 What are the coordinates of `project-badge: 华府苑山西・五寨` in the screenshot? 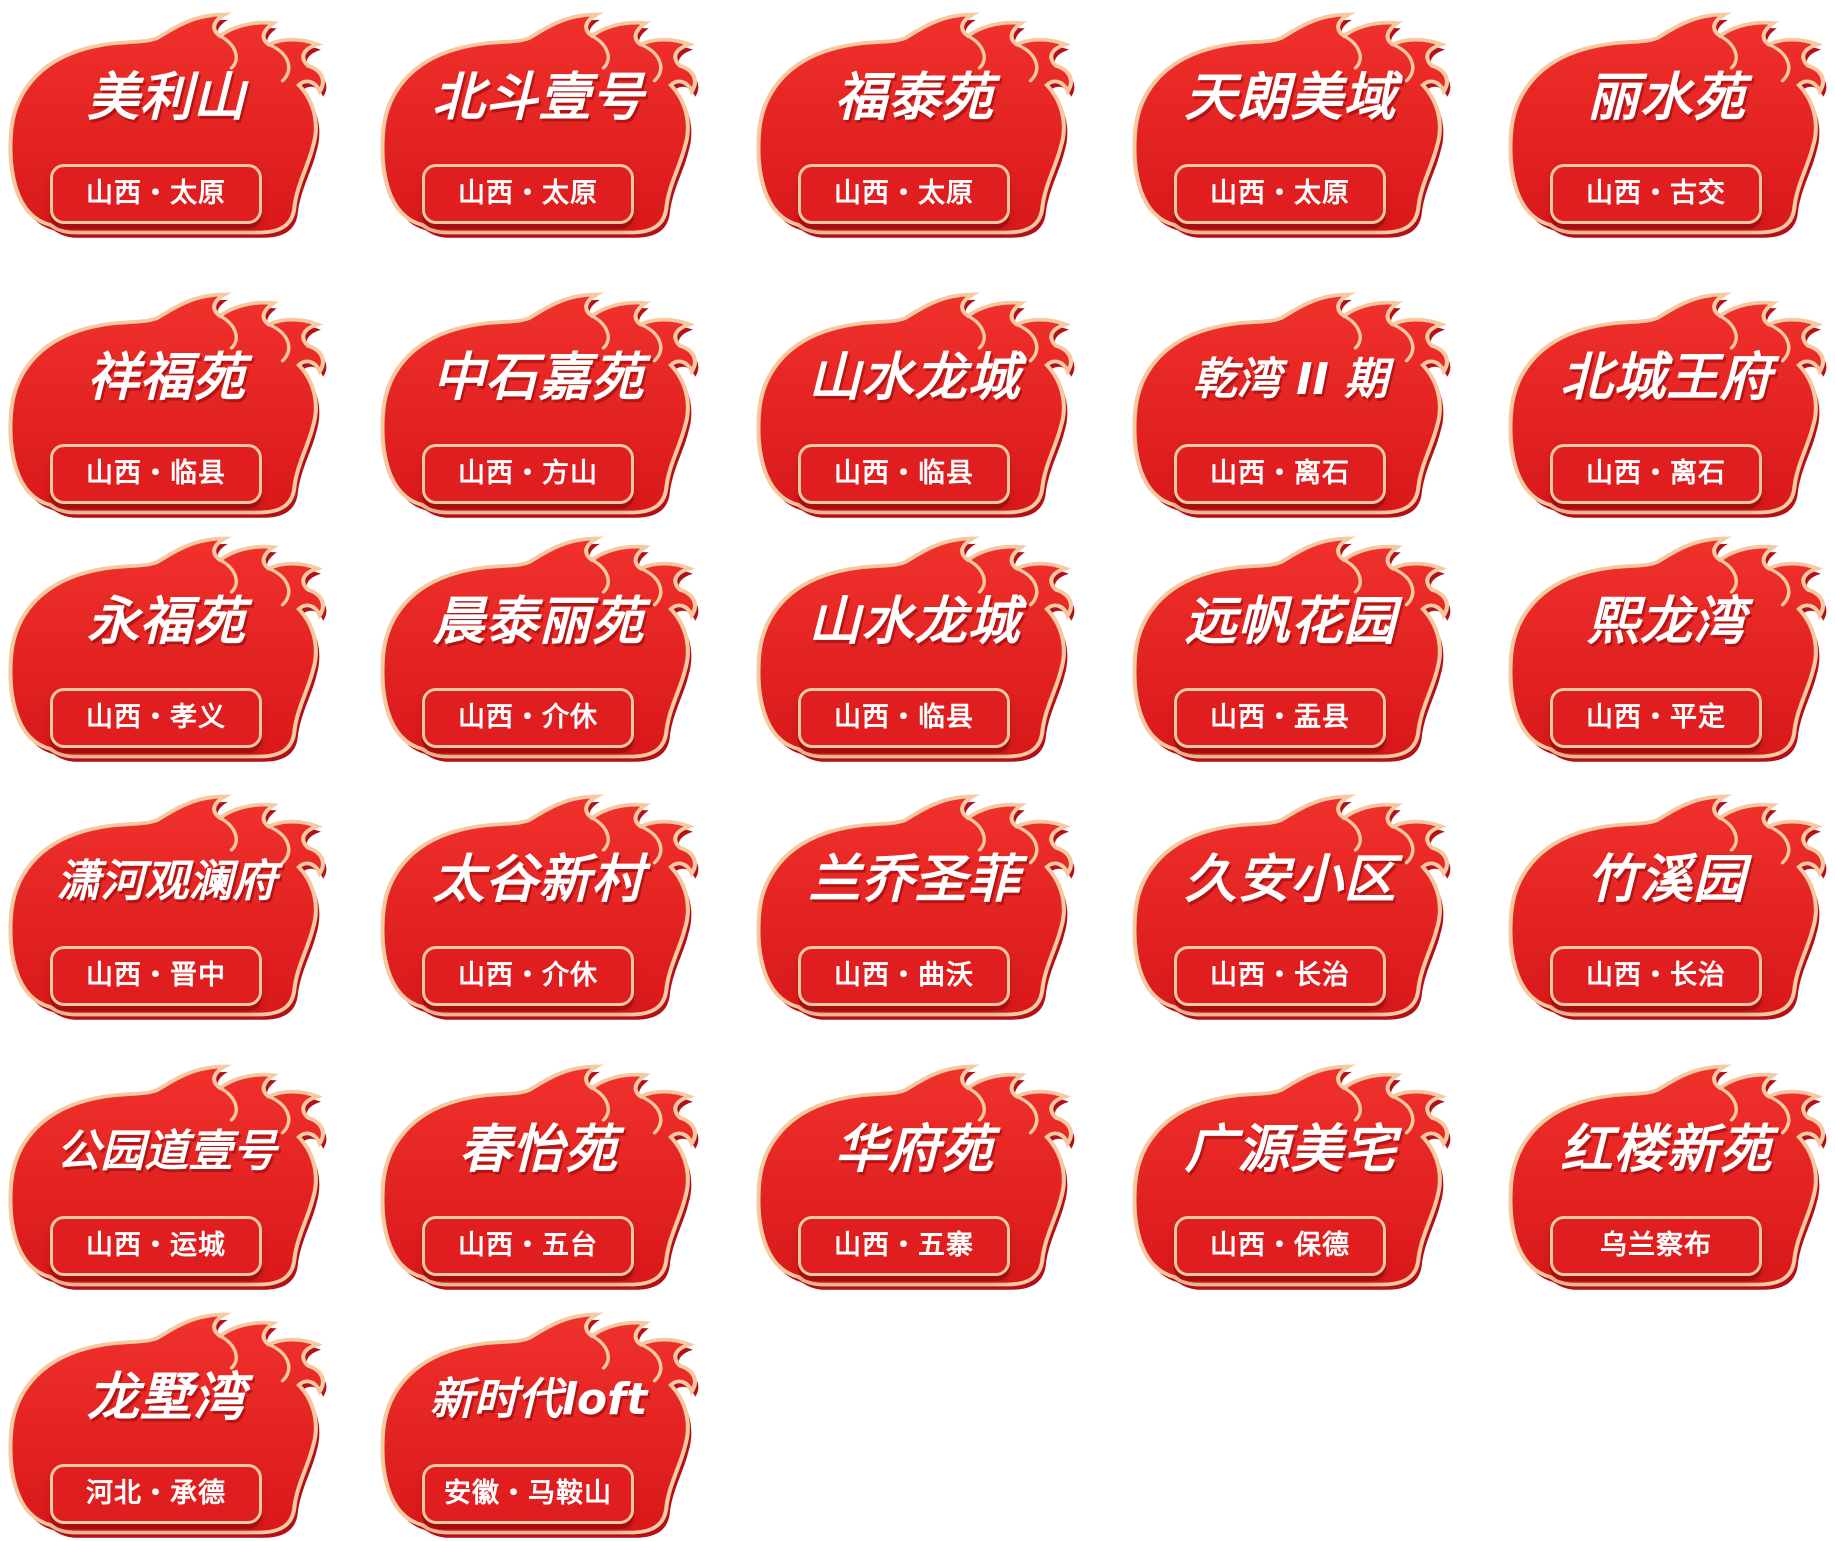 It's located at (914, 1175).